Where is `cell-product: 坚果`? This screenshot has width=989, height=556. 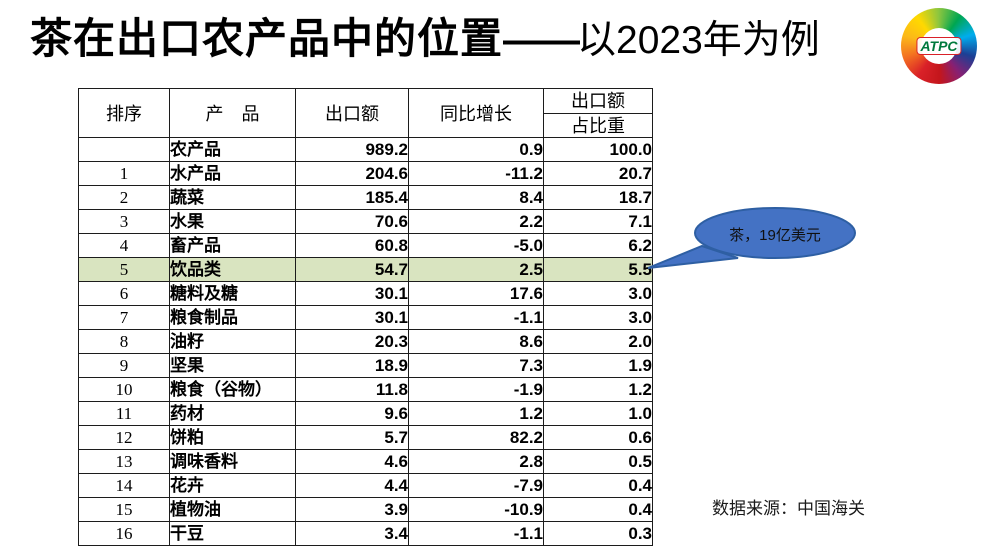 cell-product: 坚果 is located at coordinates (232, 365).